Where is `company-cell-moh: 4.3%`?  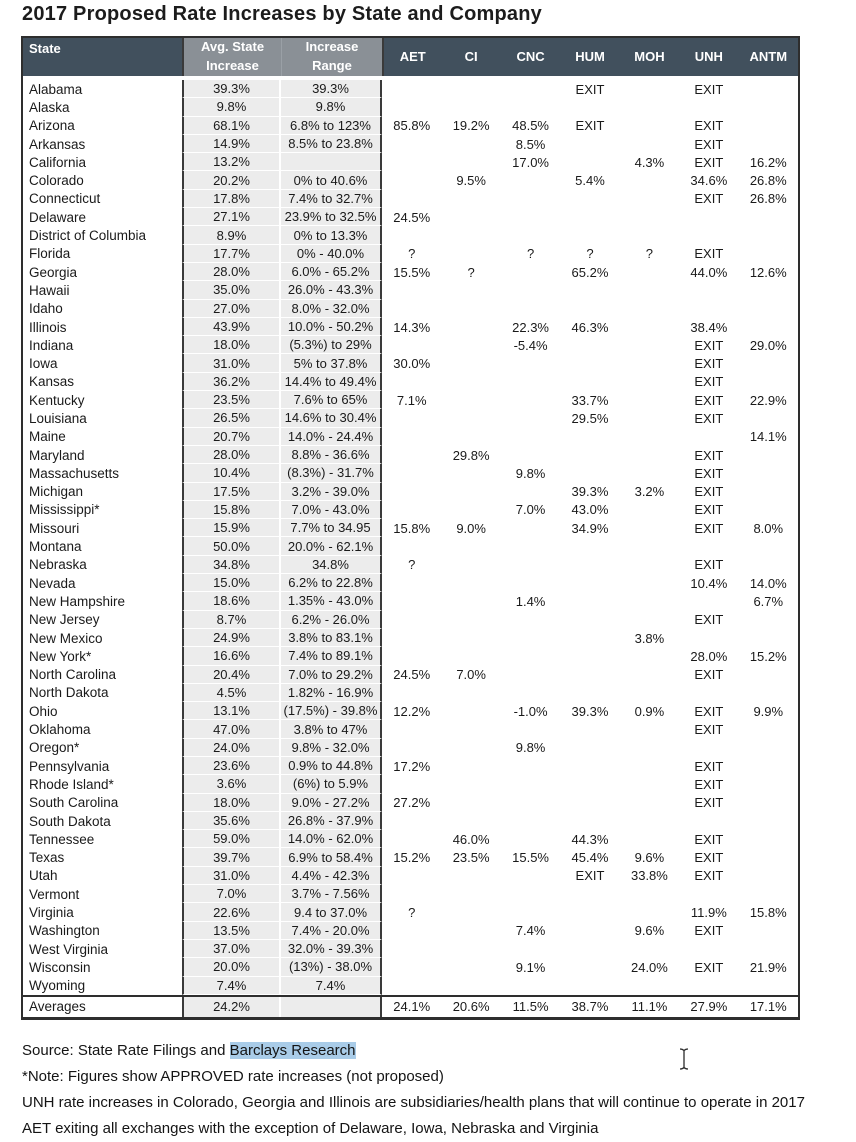
company-cell-moh: 4.3% is located at coordinates (649, 162).